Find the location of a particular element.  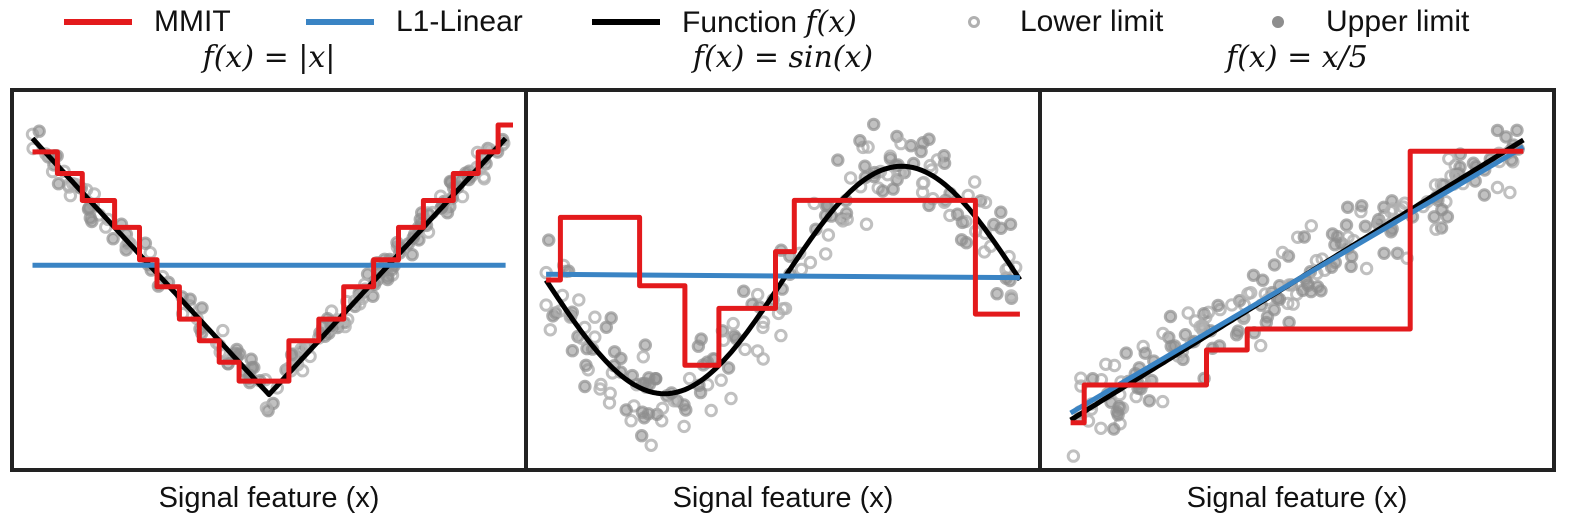

legend-item-lower-limit: Lower limit is located at coordinates (1065, 22).